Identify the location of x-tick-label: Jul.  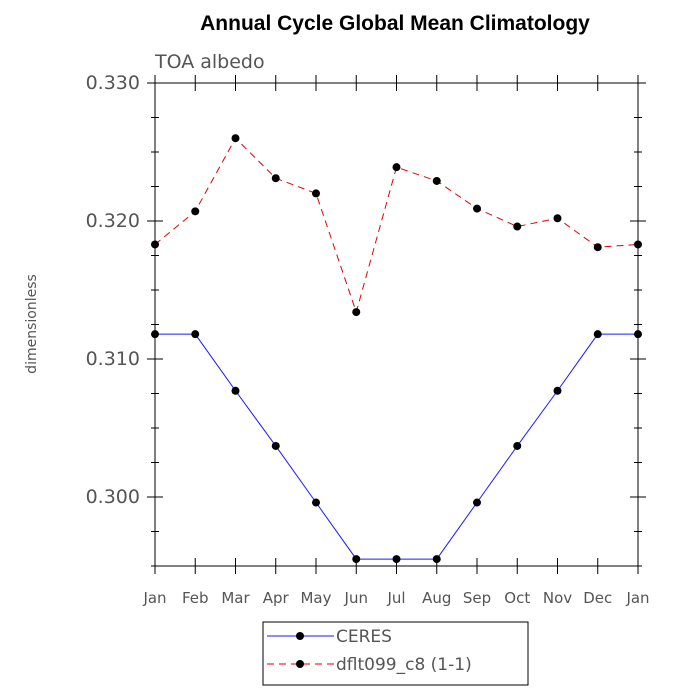
(395, 598).